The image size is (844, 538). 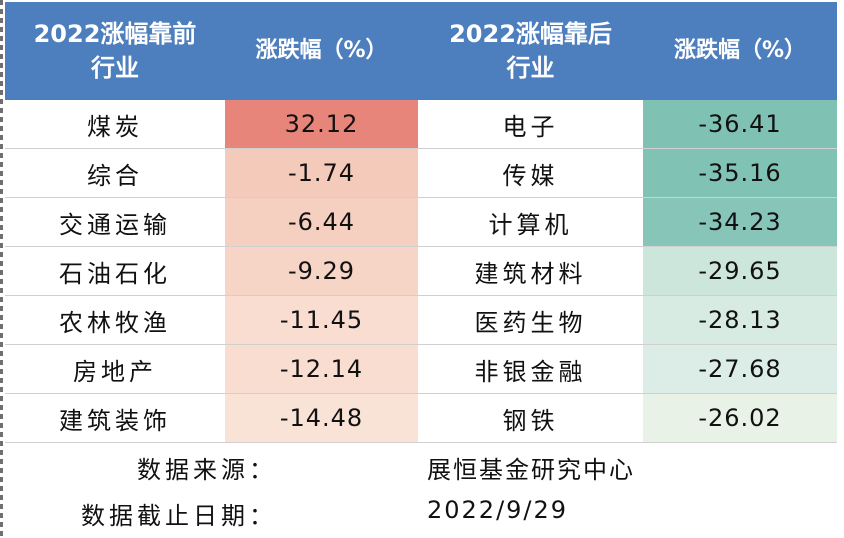 What do you see at coordinates (321, 173) in the screenshot?
I see `top-value-cell: -1.74` at bounding box center [321, 173].